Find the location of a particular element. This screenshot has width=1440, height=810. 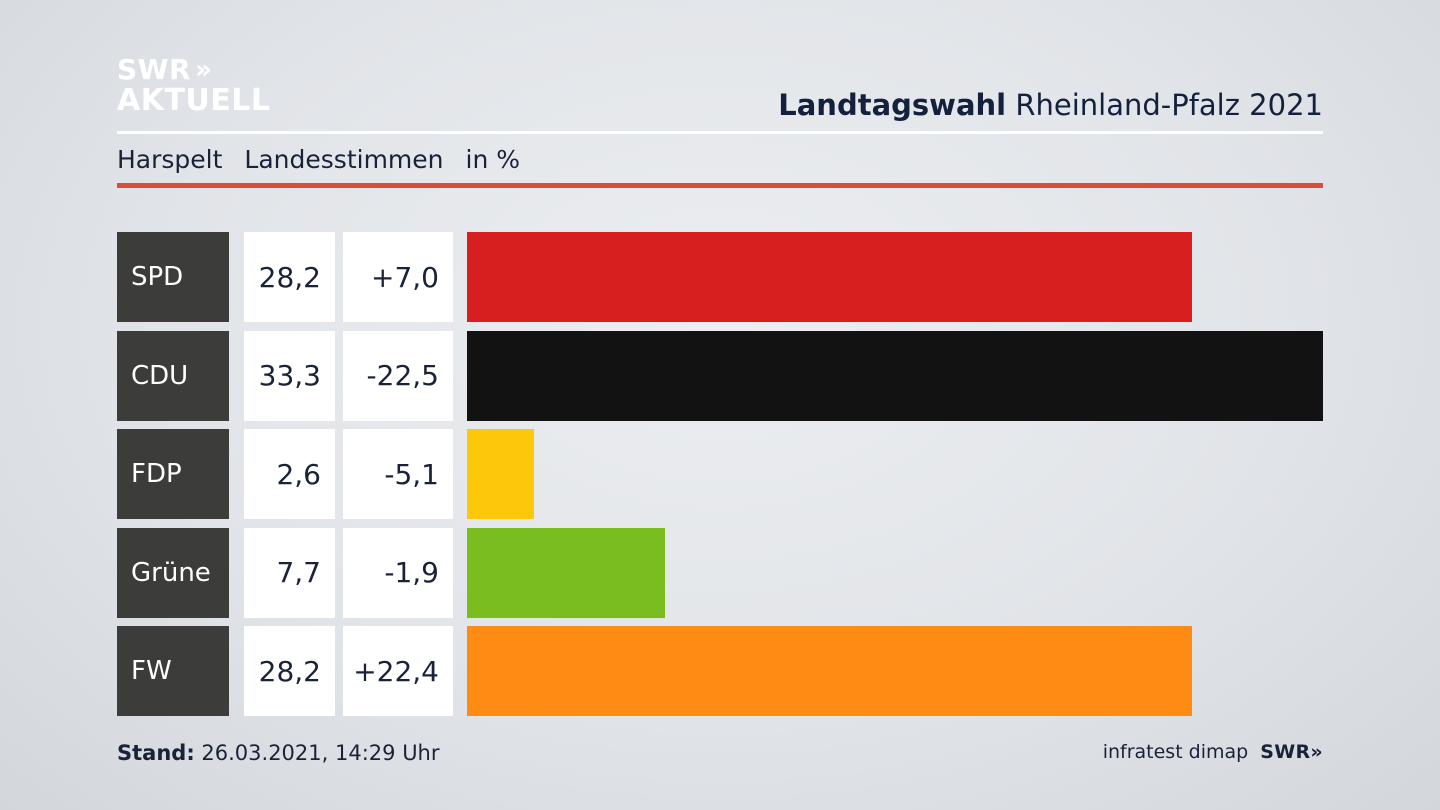

party-label: Grüne is located at coordinates (173, 572).